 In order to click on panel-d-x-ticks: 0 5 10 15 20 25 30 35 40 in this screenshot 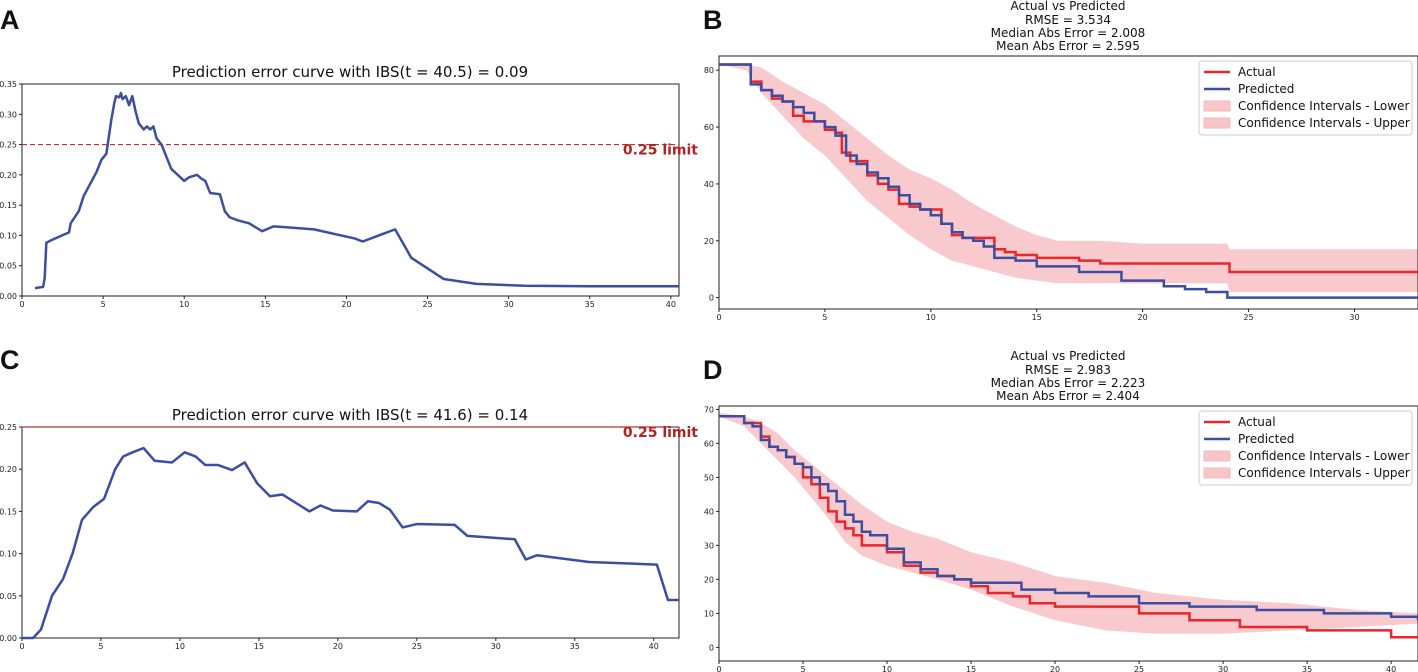, I will do `click(1056, 666)`.